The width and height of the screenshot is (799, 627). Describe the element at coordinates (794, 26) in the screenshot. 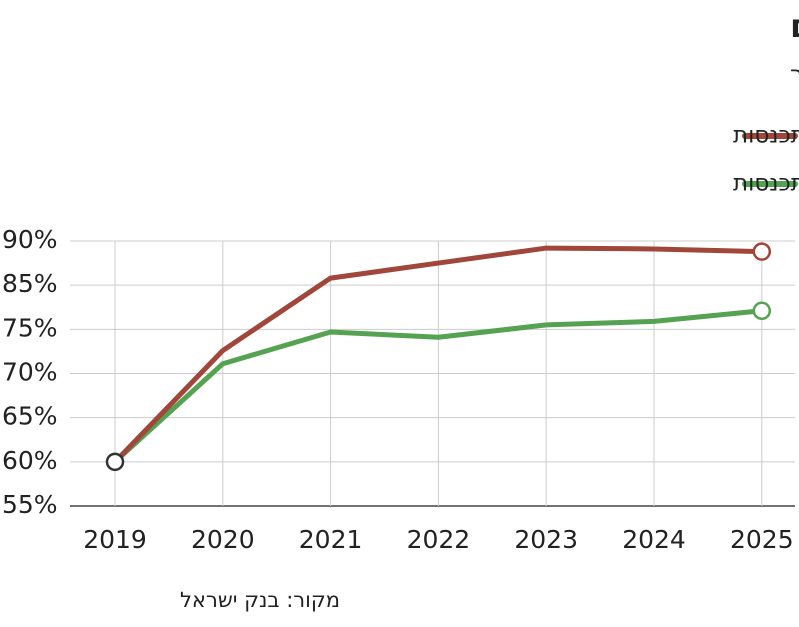

I see `chart-title: כל התרחישים גרועים` at that location.